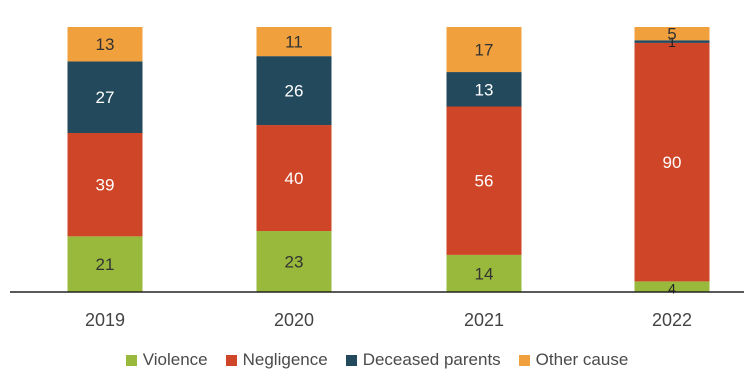 The height and width of the screenshot is (372, 754). Describe the element at coordinates (175, 359) in the screenshot. I see `legend-label-violence: Violence` at that location.